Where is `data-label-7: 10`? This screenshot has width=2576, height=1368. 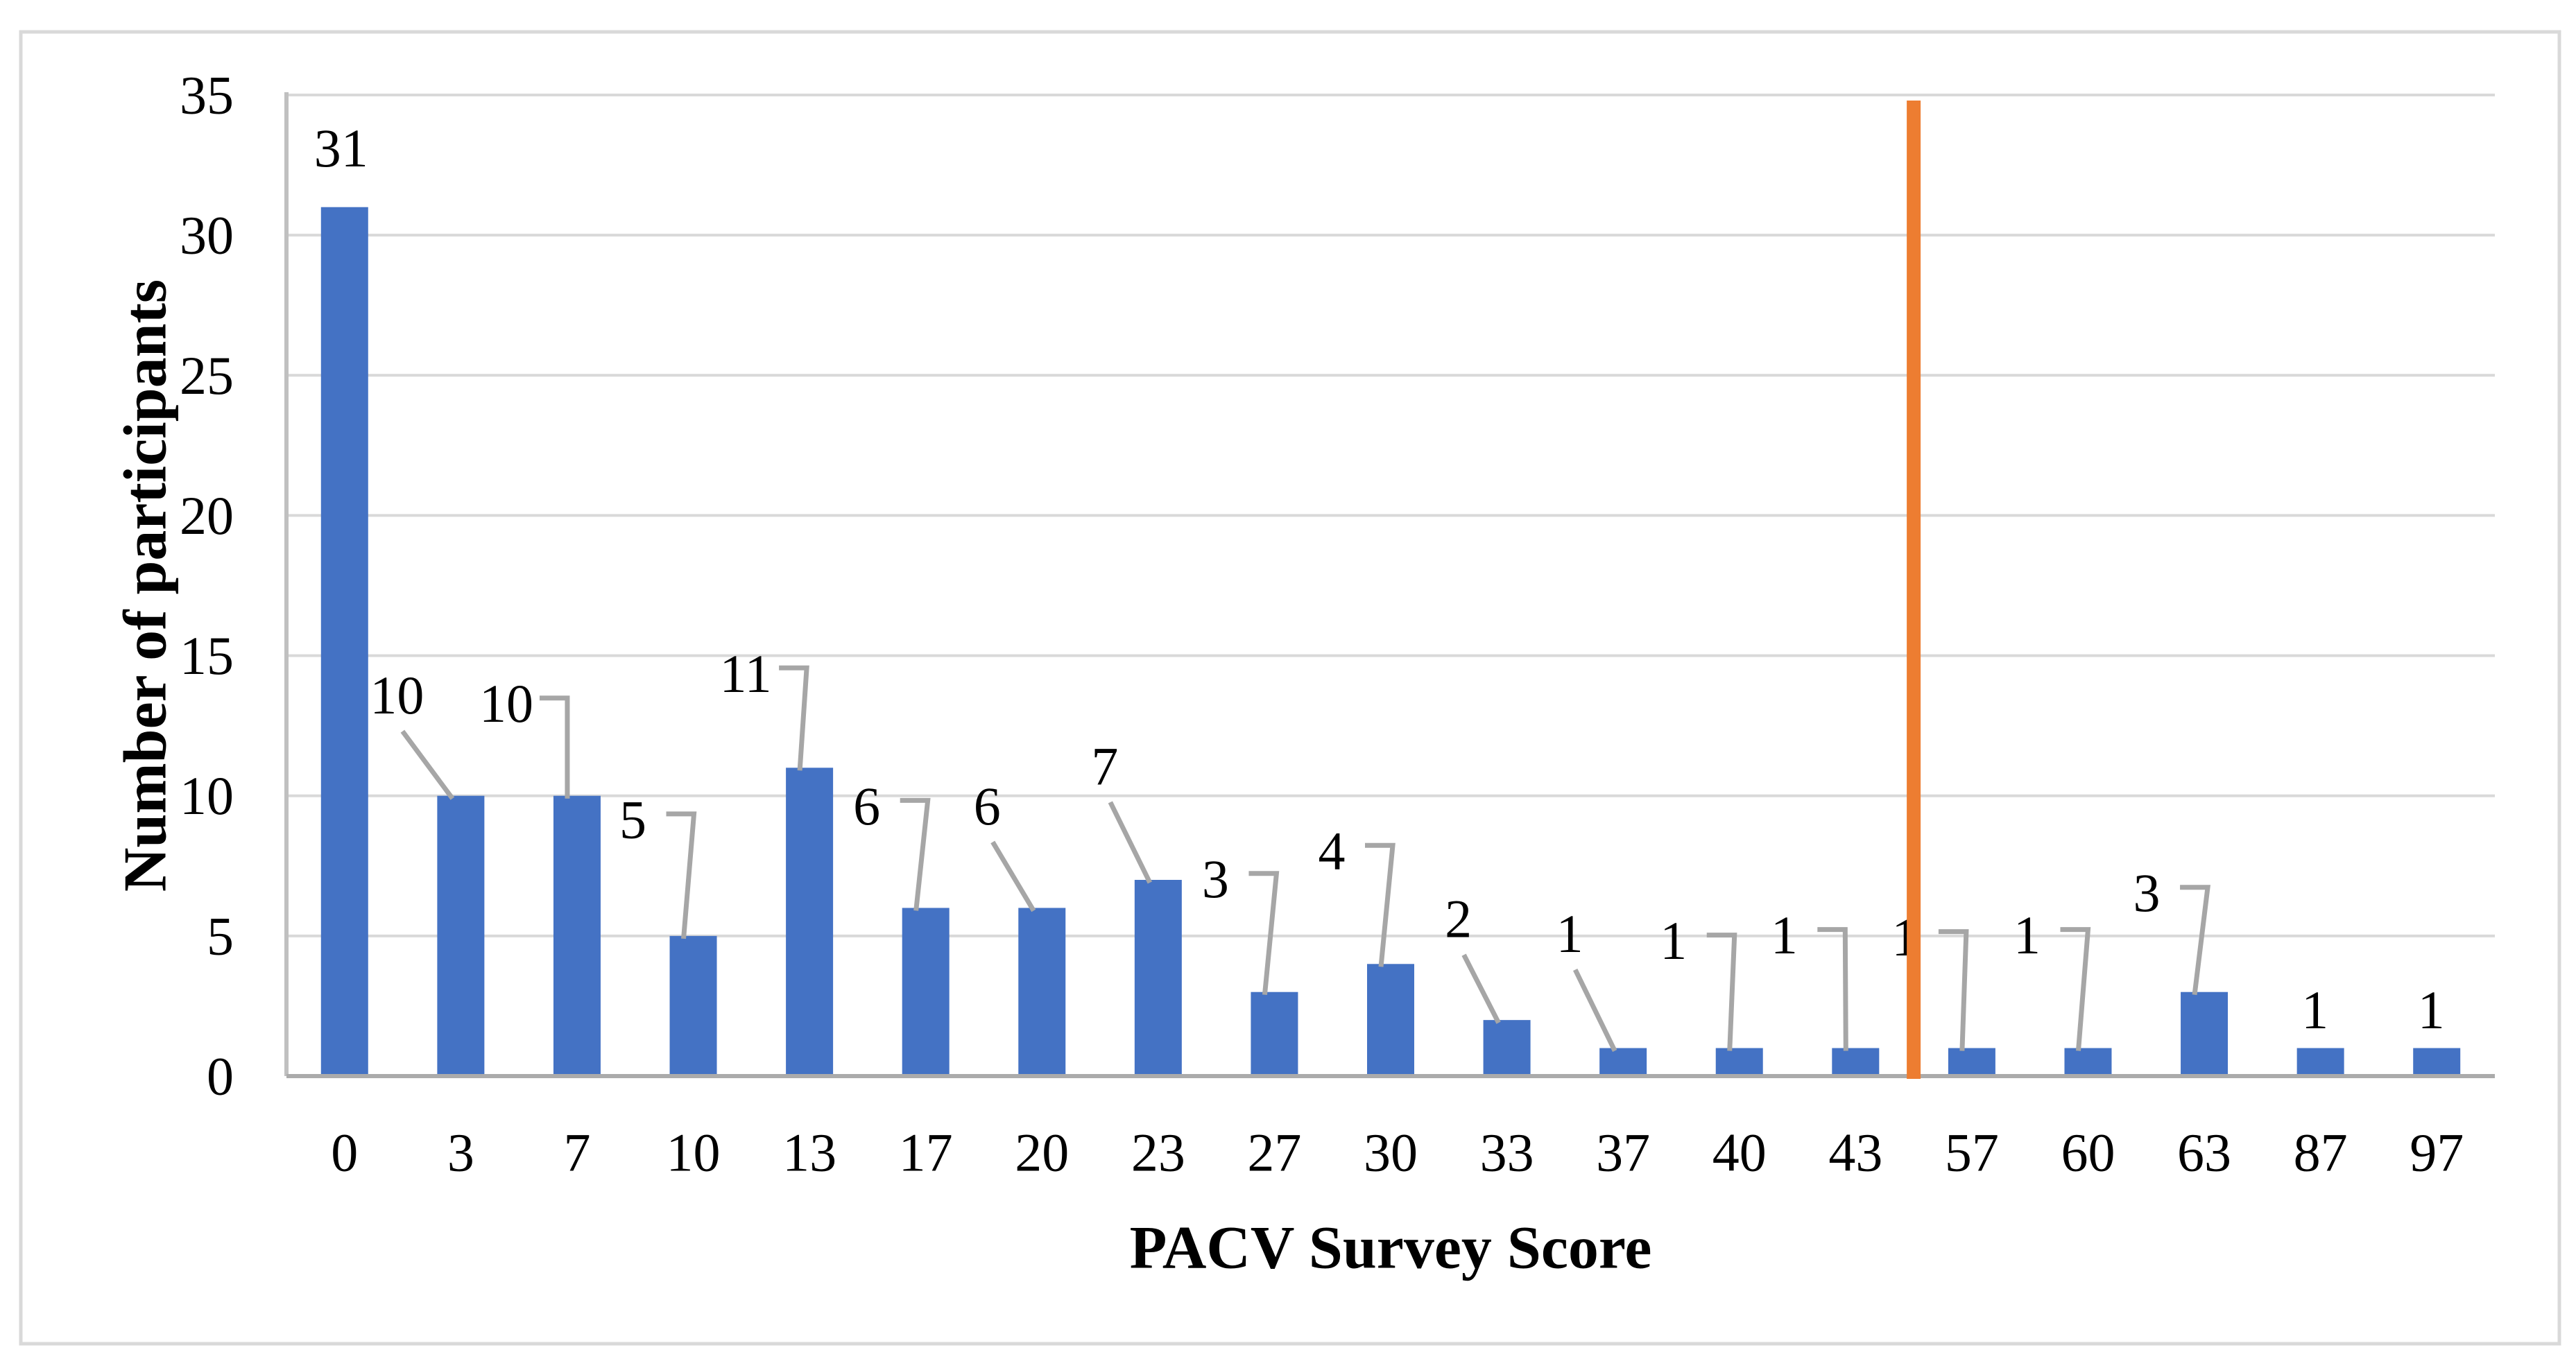 data-label-7: 10 is located at coordinates (506, 703).